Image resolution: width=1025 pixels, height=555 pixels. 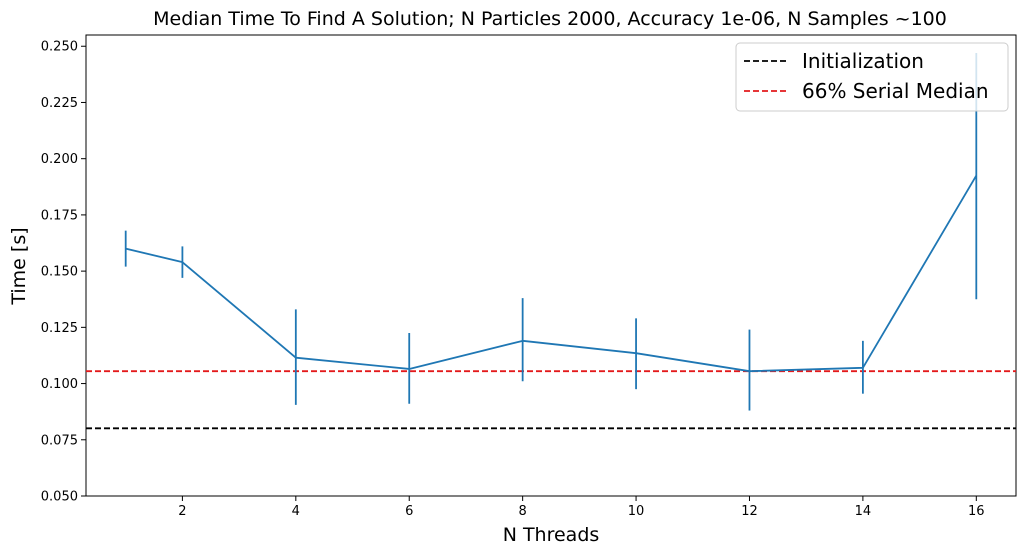 I want to click on y-tick-label: 0.150, so click(x=59, y=272).